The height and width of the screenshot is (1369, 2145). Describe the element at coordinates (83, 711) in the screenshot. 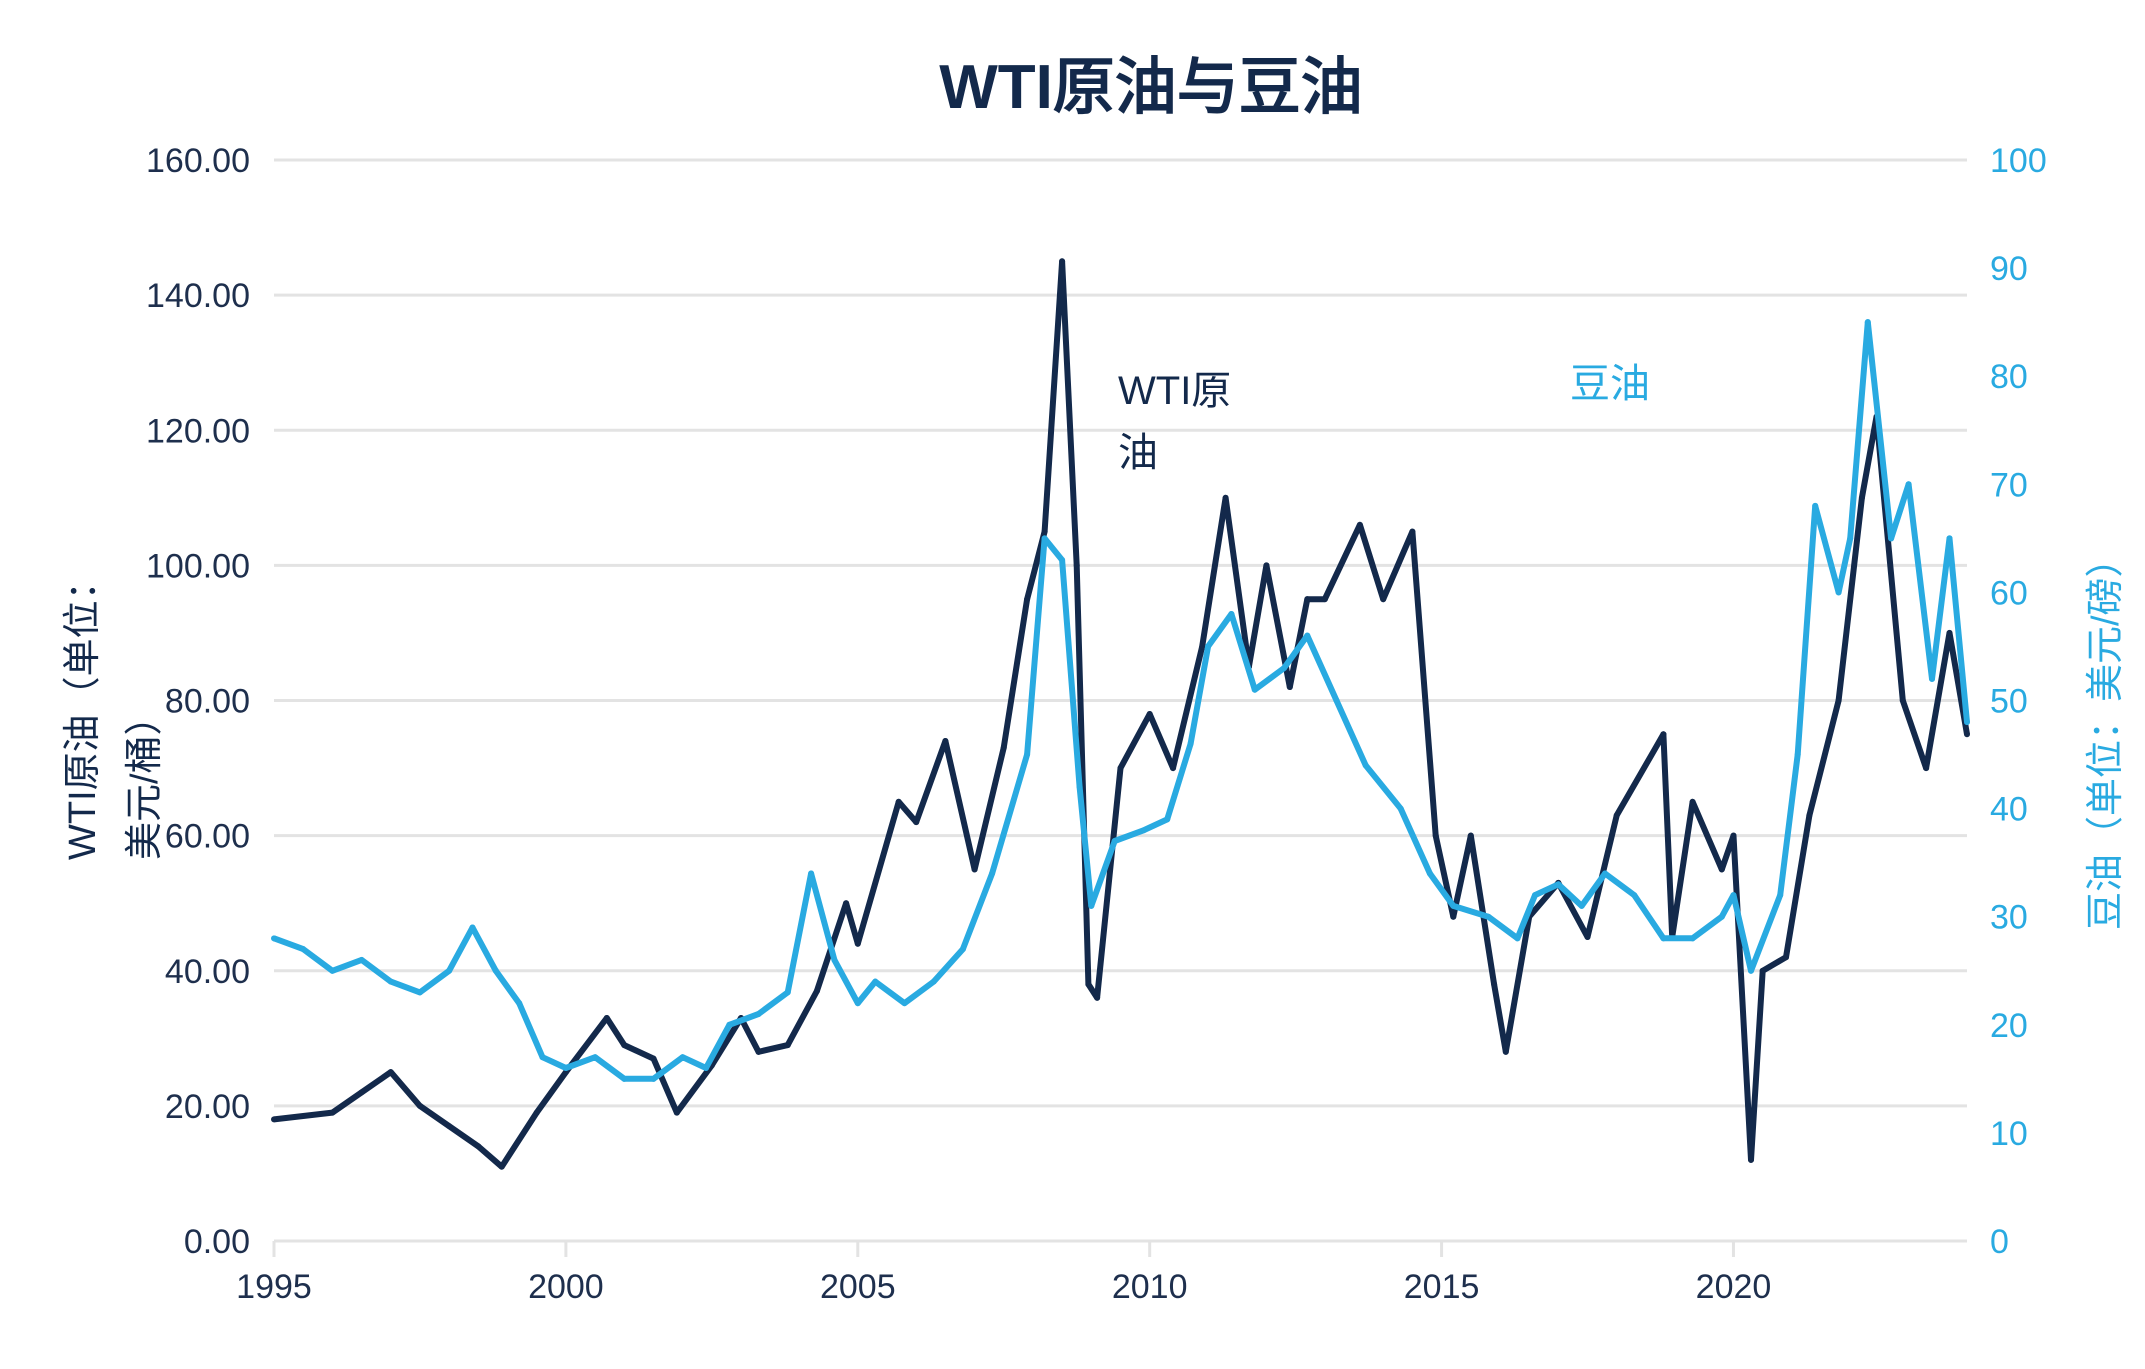

I see `left-axis-label-line1: WTI原油（单位：` at that location.